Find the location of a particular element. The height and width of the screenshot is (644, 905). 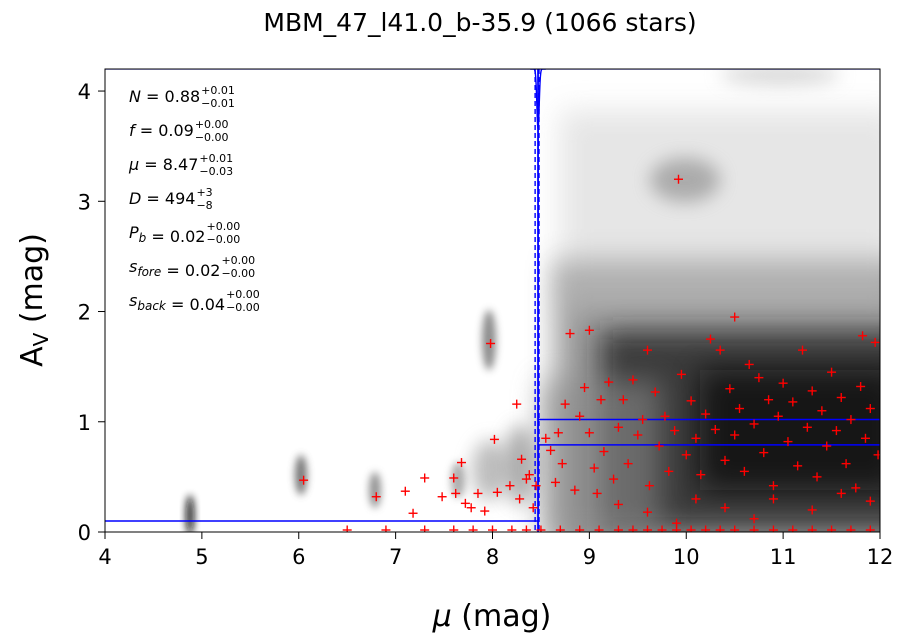

parameter-annotation: D = 494 is located at coordinates (162, 198).